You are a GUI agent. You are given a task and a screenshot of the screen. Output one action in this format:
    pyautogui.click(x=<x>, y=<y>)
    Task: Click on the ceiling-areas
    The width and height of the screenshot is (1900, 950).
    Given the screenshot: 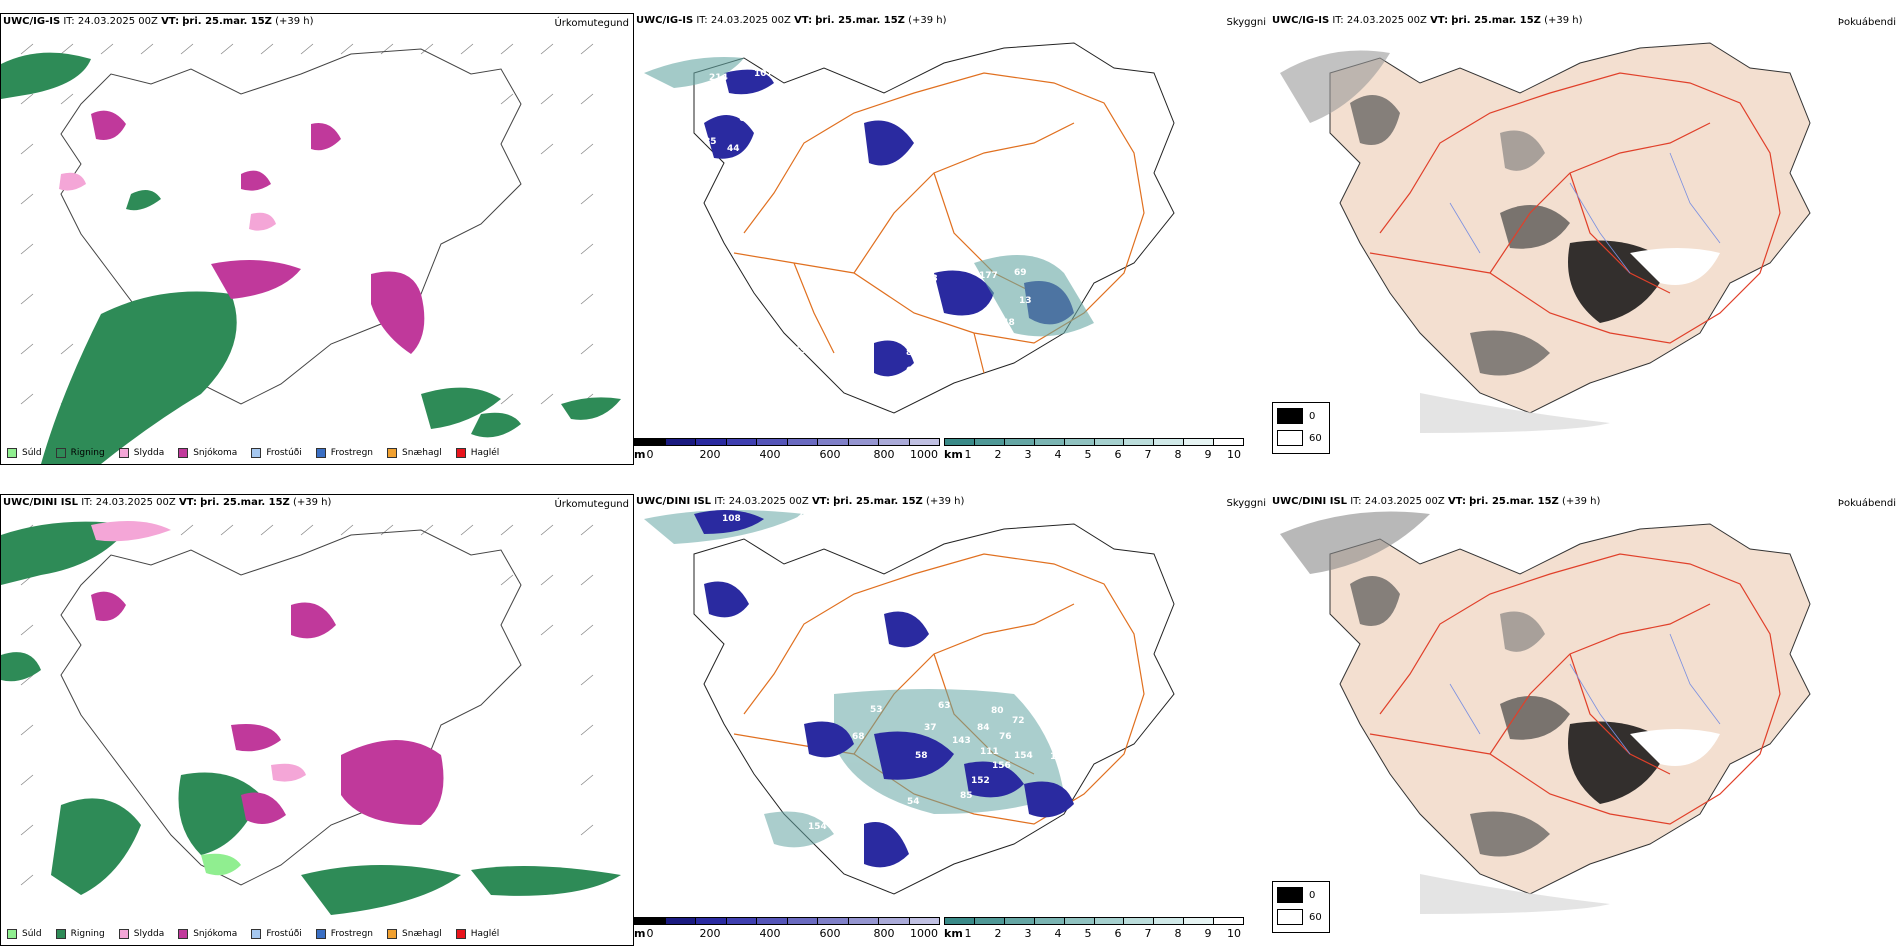 What is the action you would take?
    pyautogui.click(x=884, y=689)
    